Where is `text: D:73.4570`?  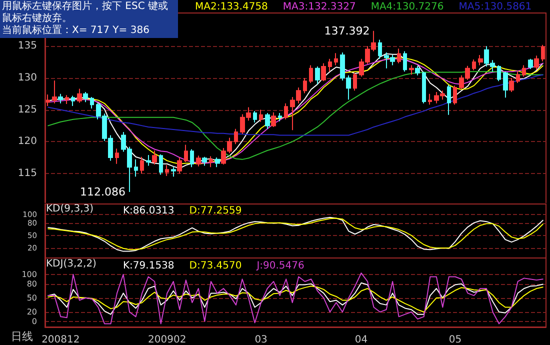 text: D:73.4570 is located at coordinates (215, 266).